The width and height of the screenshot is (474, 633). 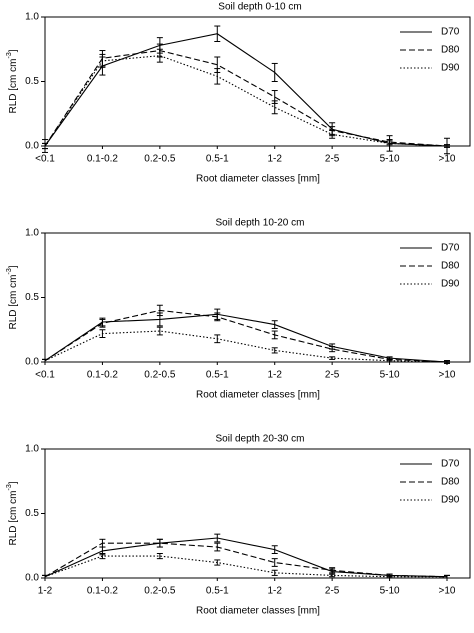 I want to click on chart-title: Soil depth 20-30 cm, so click(x=260, y=439).